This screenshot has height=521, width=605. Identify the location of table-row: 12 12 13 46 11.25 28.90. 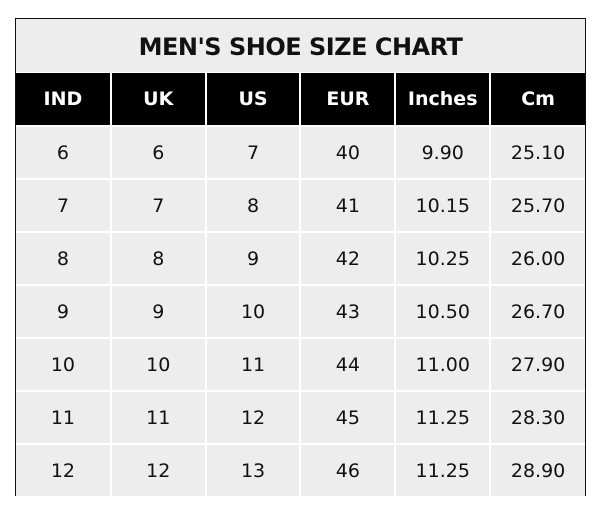
(300, 469).